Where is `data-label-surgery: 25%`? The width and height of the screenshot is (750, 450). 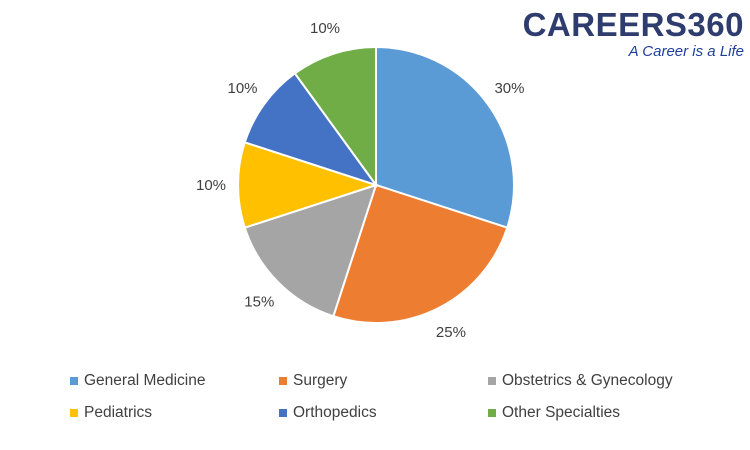
data-label-surgery: 25% is located at coordinates (451, 332).